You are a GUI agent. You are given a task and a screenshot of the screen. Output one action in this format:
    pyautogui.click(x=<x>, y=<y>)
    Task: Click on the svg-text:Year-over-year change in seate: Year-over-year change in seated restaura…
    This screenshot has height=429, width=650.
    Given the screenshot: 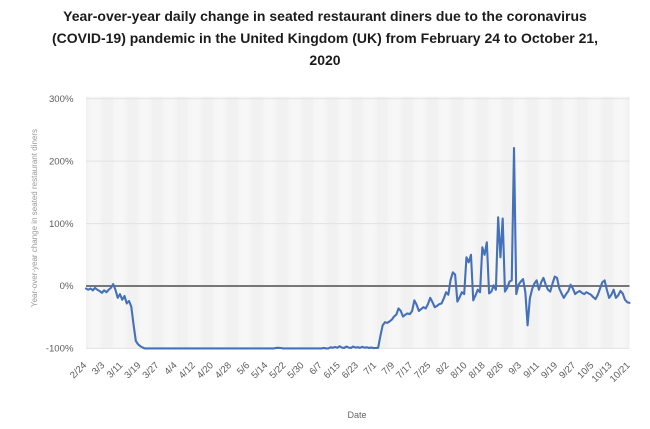 What is the action you would take?
    pyautogui.click(x=34, y=218)
    